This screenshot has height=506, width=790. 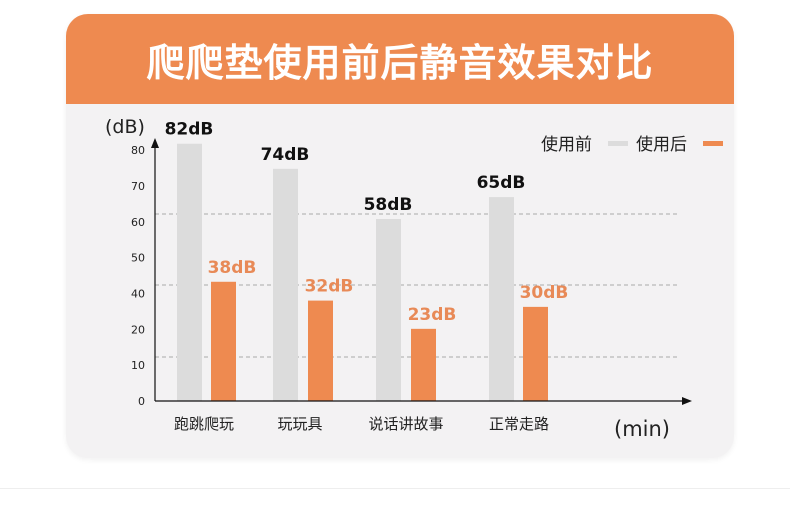 What do you see at coordinates (713, 143) in the screenshot?
I see `legend-after-swatch` at bounding box center [713, 143].